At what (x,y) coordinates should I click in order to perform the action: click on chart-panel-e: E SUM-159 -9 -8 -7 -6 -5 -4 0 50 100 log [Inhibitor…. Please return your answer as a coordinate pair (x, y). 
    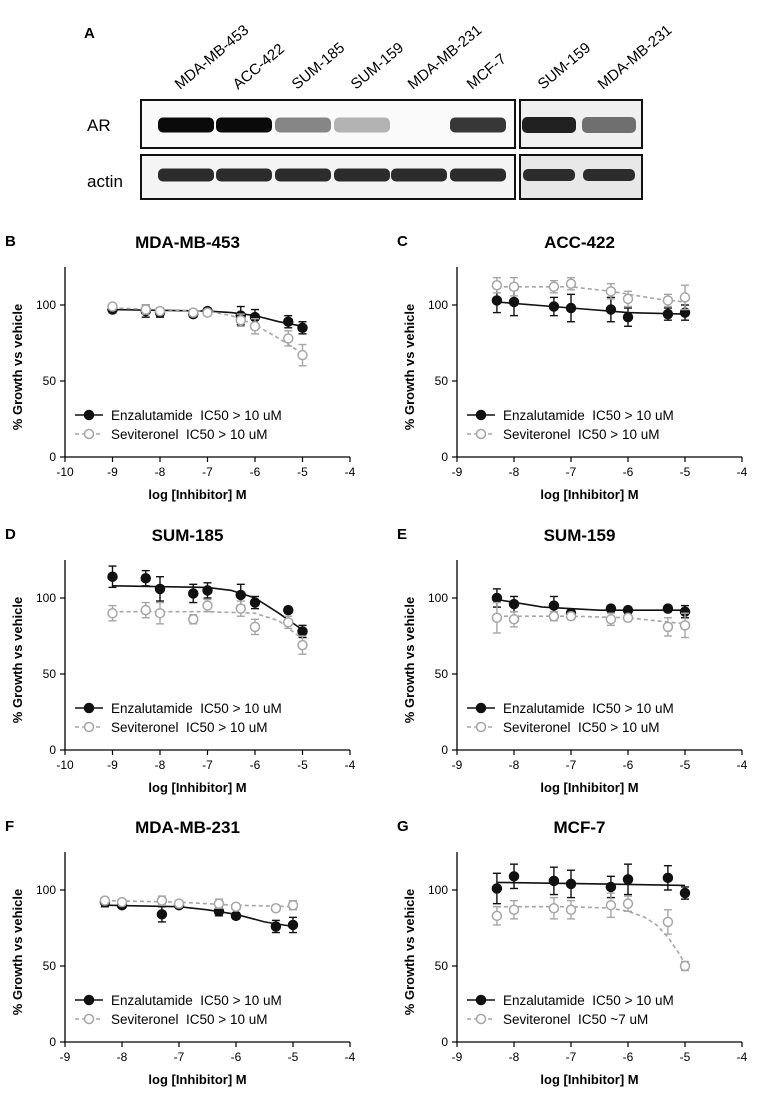
    Looking at the image, I should click on (572, 655).